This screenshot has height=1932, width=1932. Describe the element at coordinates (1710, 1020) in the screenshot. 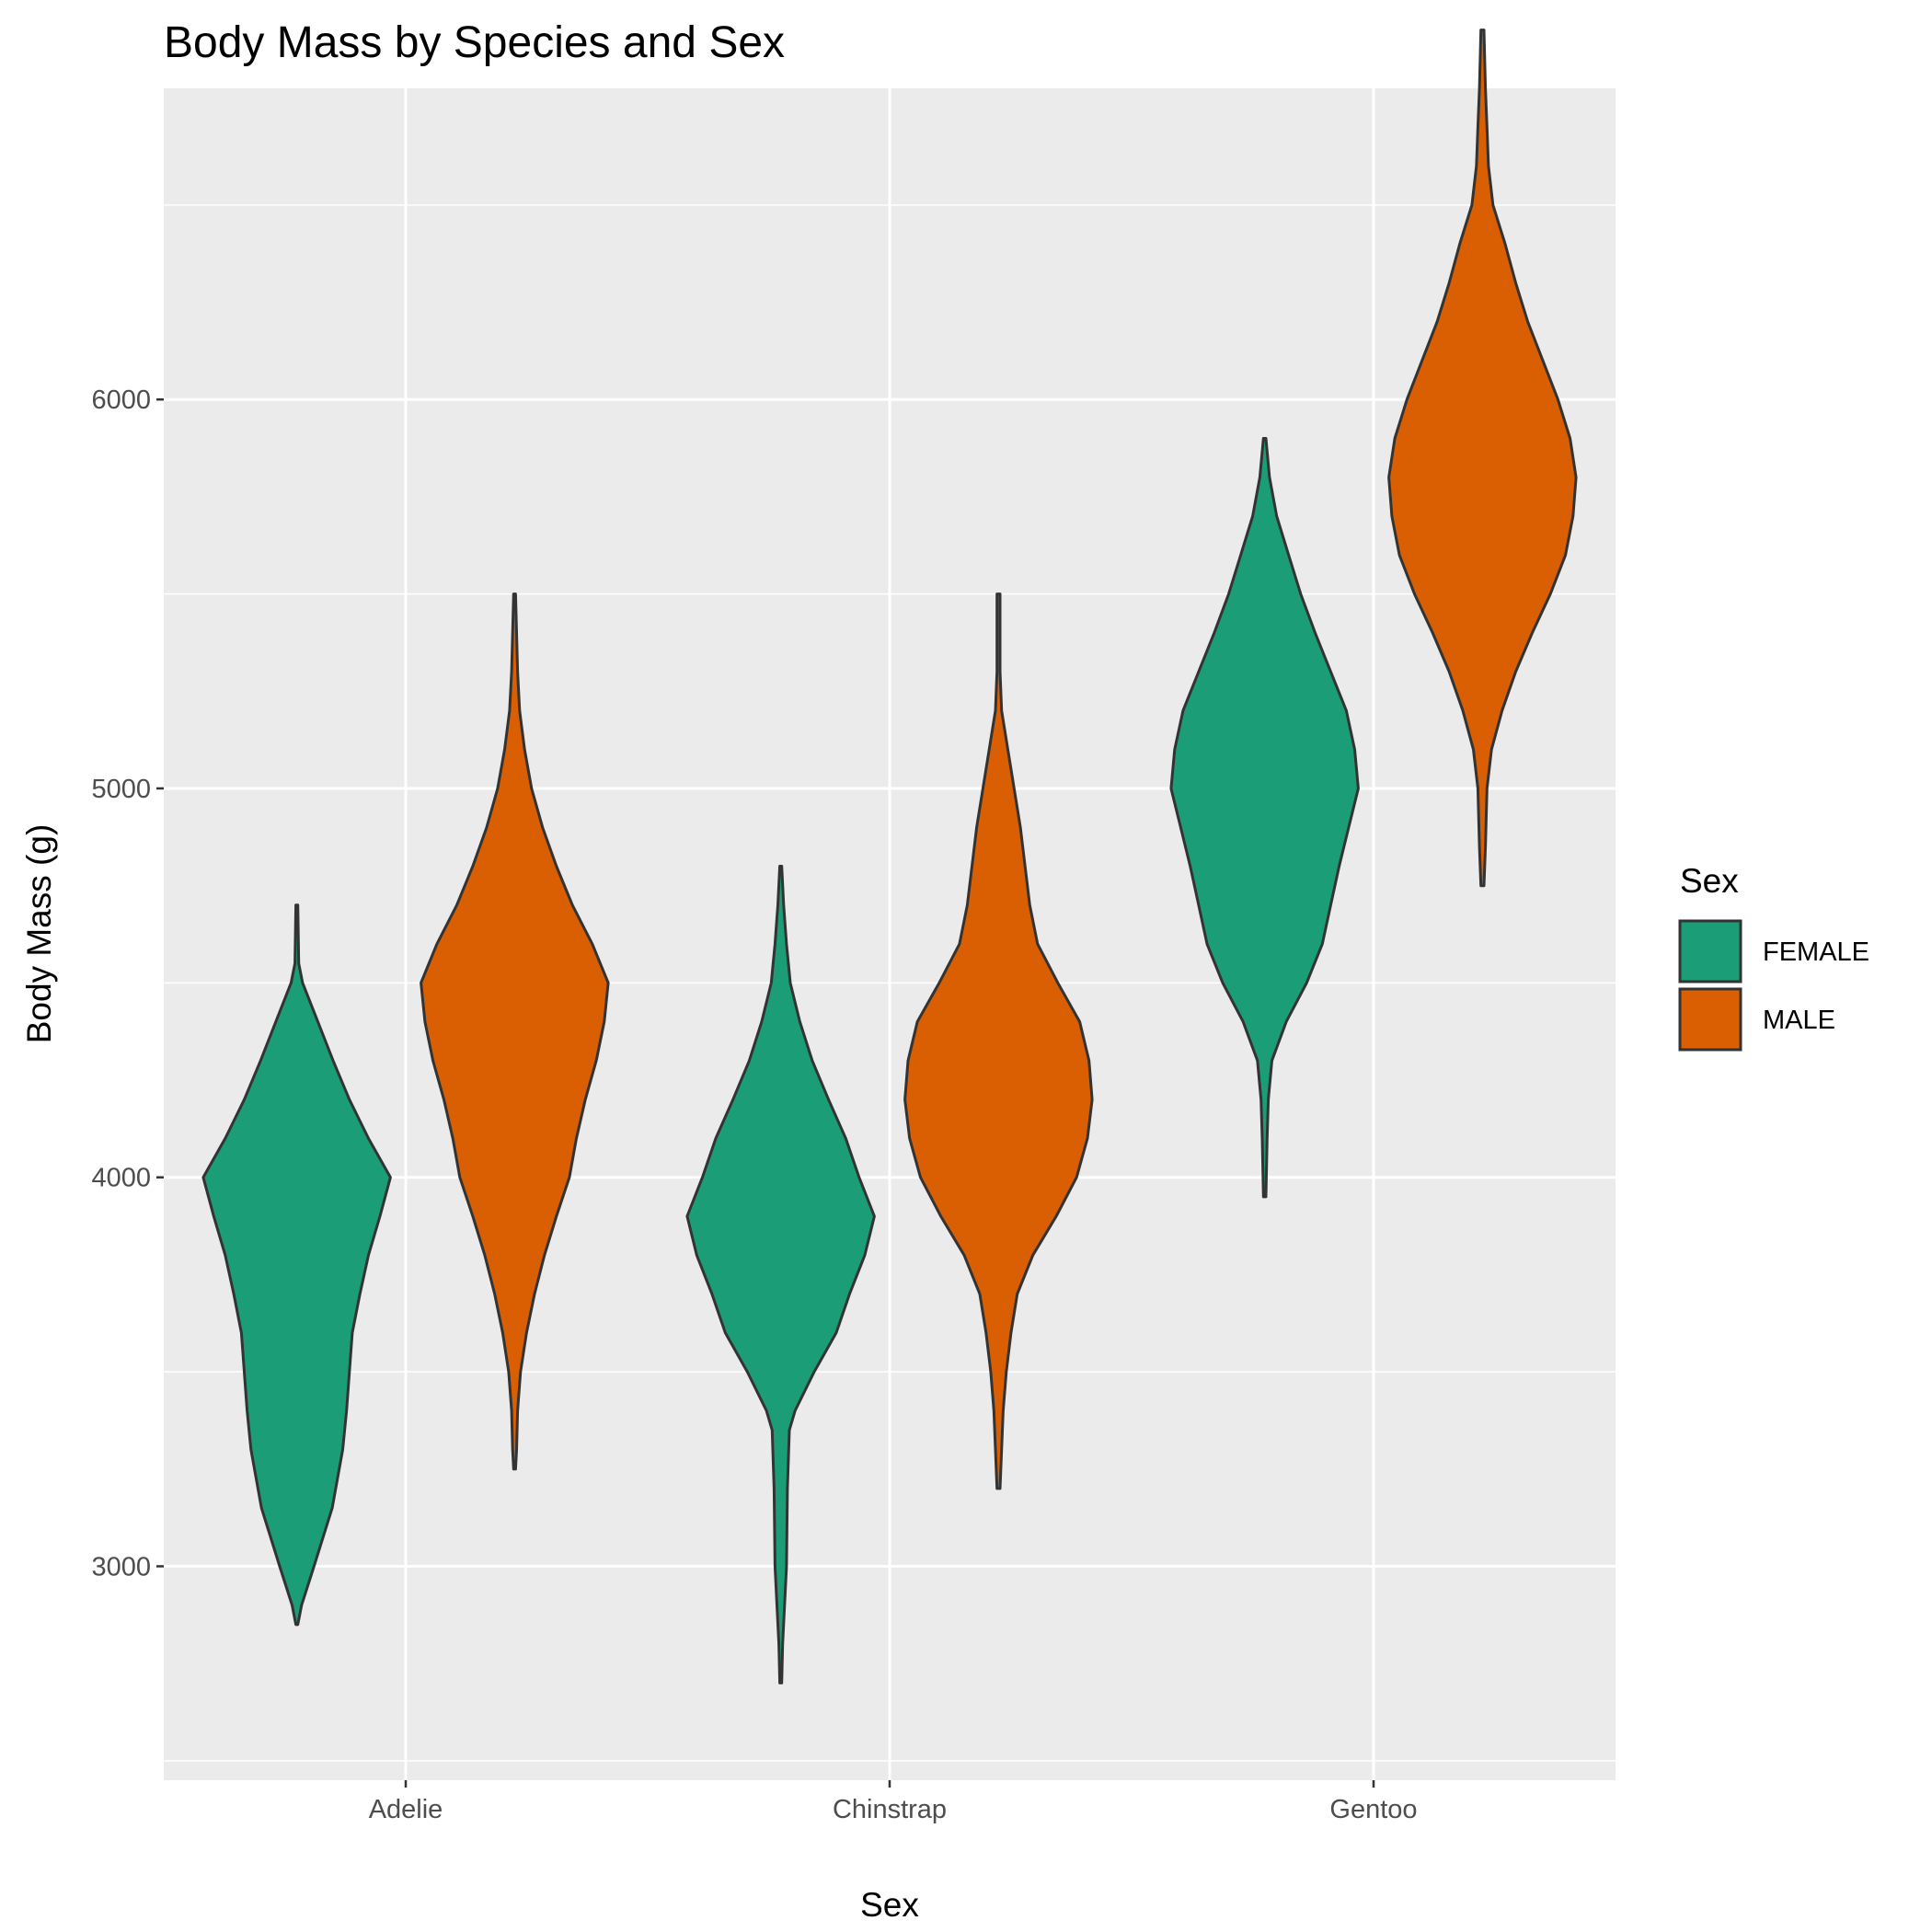

I see `legend-key-male` at that location.